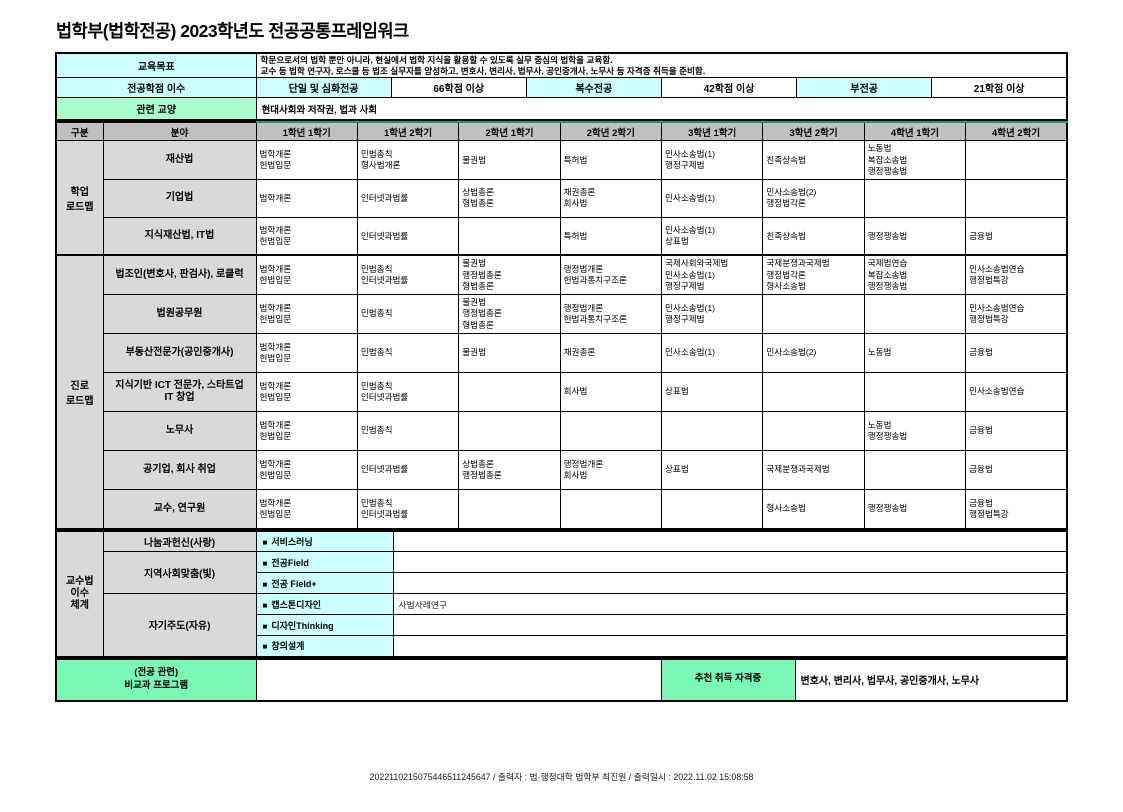 This screenshot has width=1123, height=812. Describe the element at coordinates (813, 160) in the screenshot. I see `course-cell: 친족상속법` at that location.